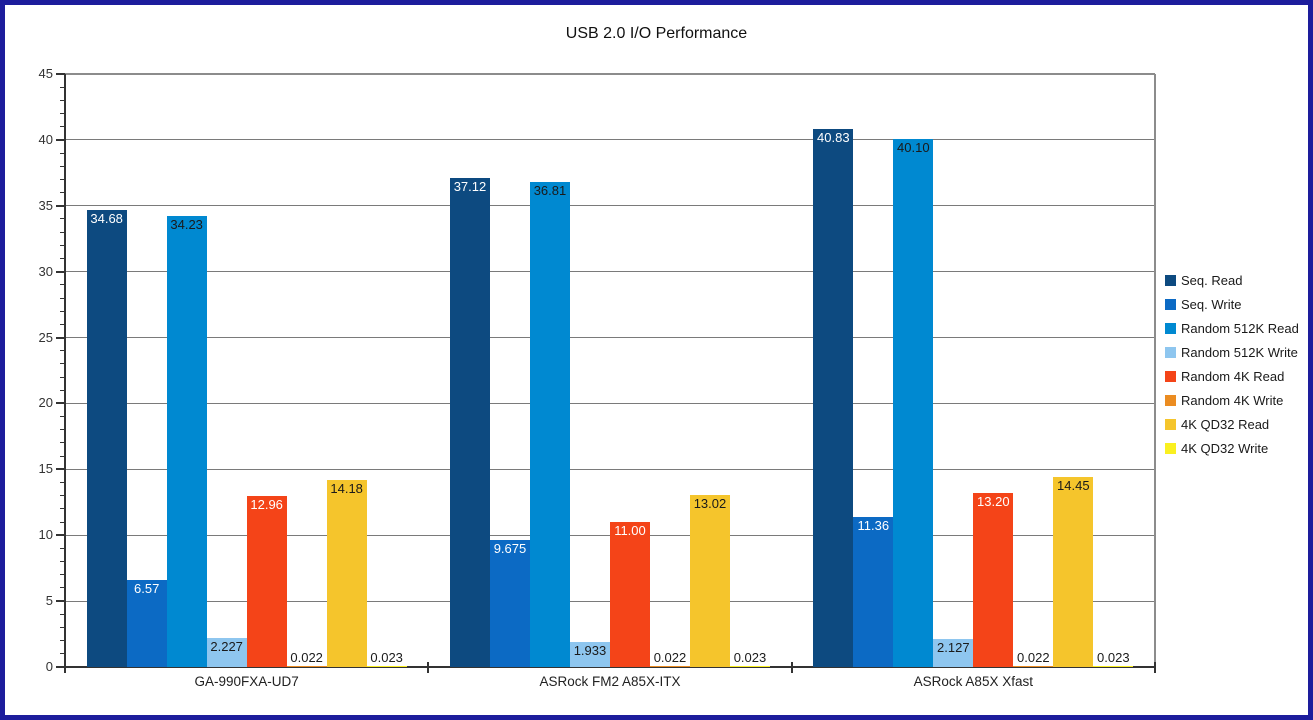 This screenshot has width=1313, height=720. Describe the element at coordinates (246, 681) in the screenshot. I see `category-label: GA-990FXA-UD7` at that location.